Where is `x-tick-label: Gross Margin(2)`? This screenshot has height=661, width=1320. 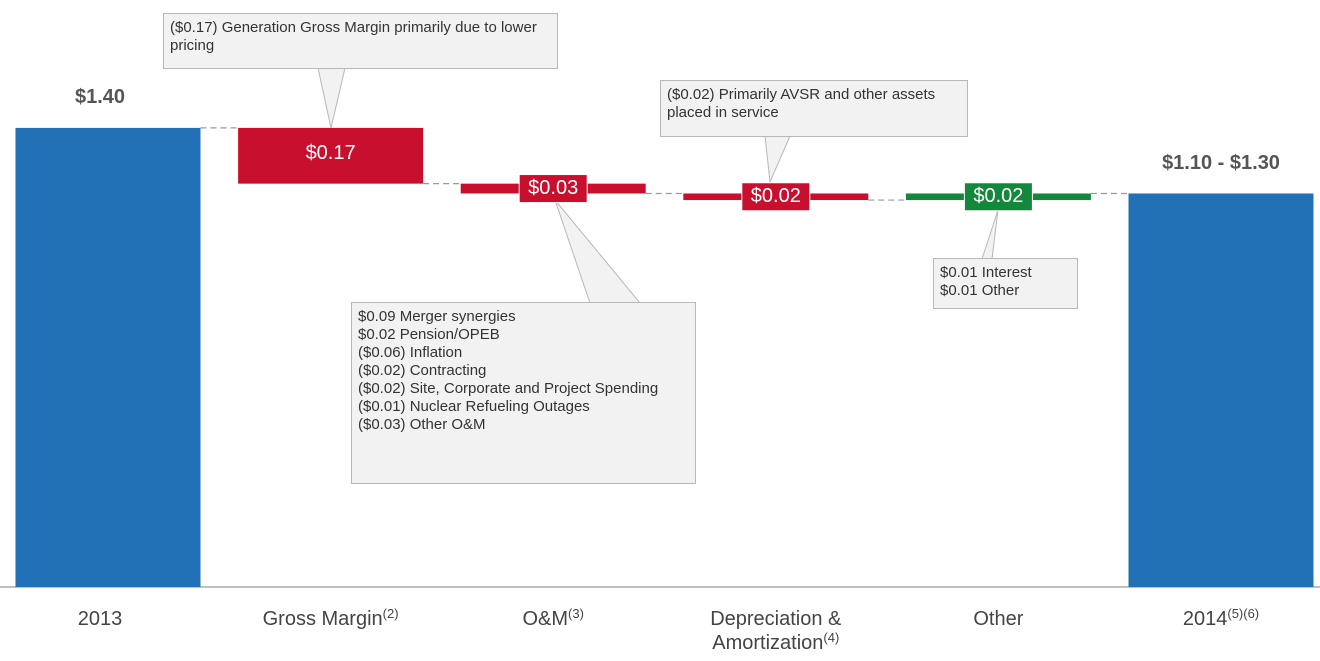 x-tick-label: Gross Margin(2) is located at coordinates (331, 619).